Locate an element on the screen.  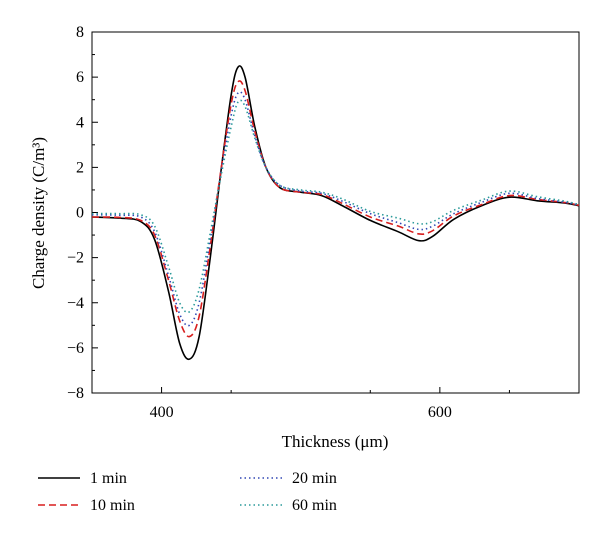
legend-label-3: 20 min is located at coordinates (314, 478).